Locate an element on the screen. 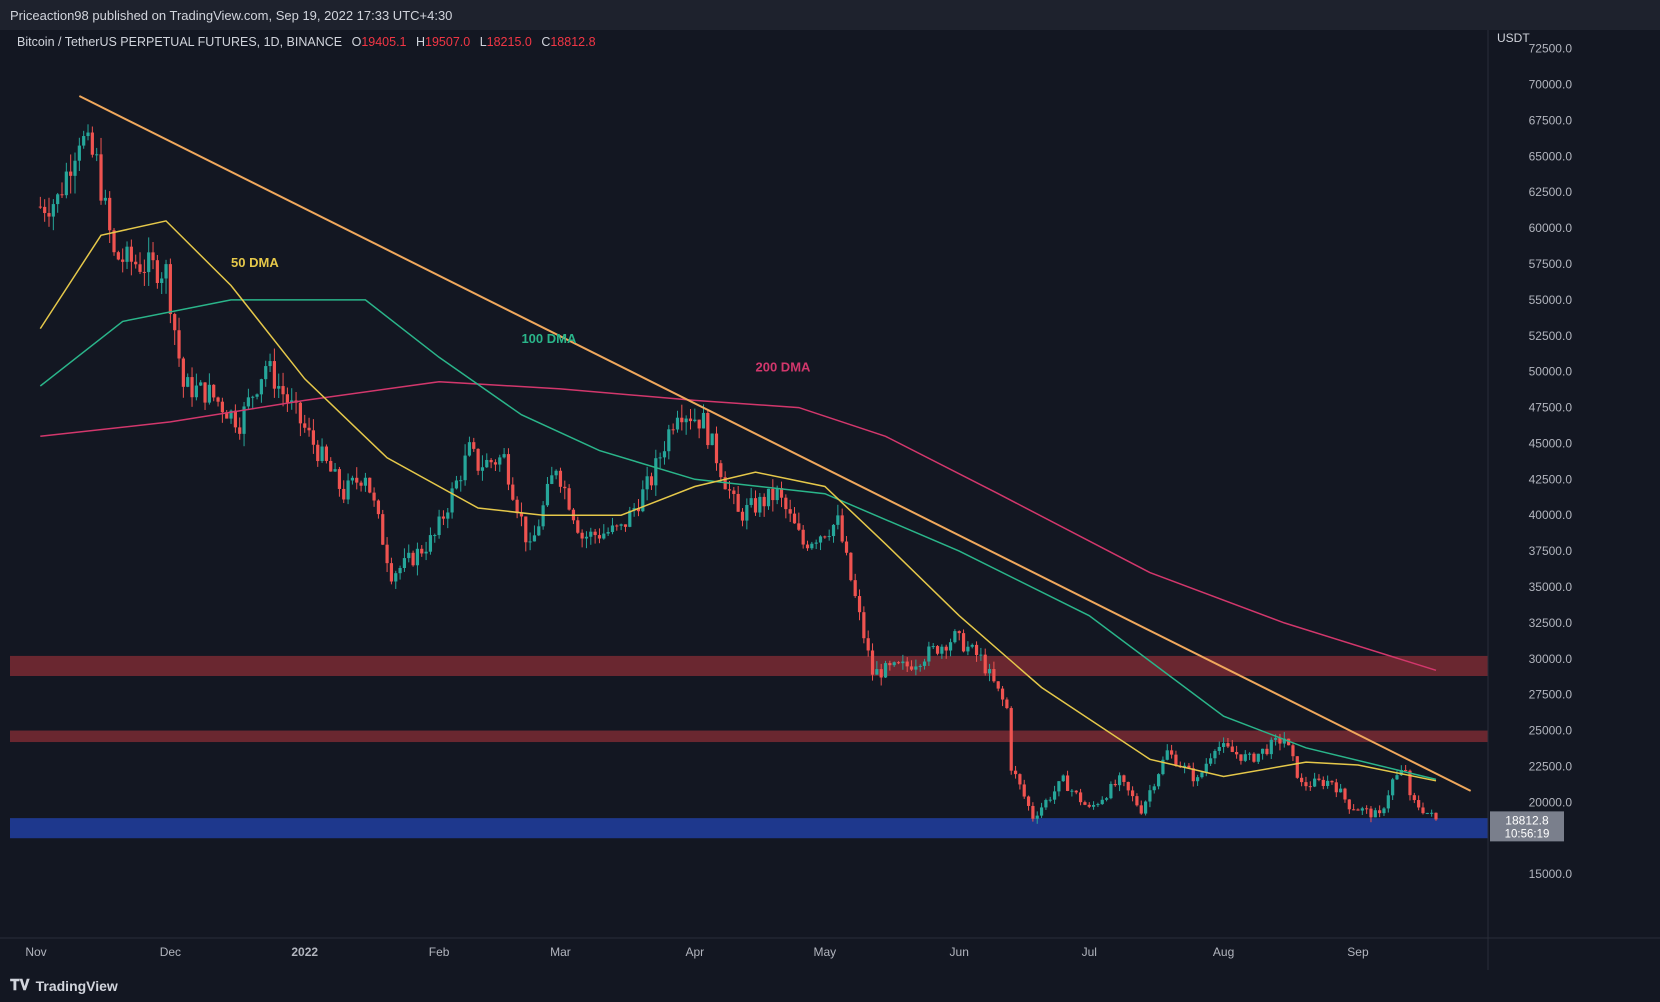 The image size is (1660, 1002). tradingview-brand: 𝐓𝐕 TradingView is located at coordinates (64, 985).